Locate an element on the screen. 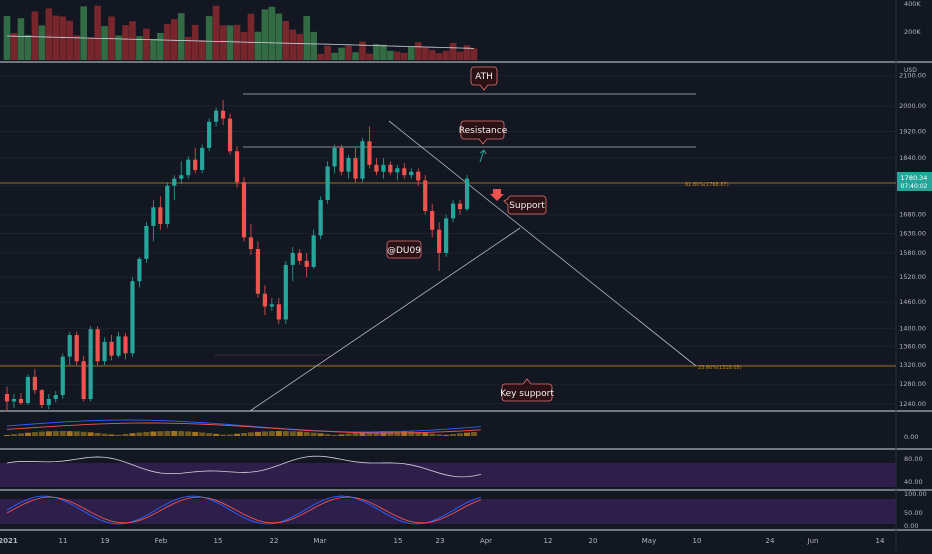 This screenshot has height=554, width=932. rsi-pane: 80.00 40.00 is located at coordinates (461, 471).